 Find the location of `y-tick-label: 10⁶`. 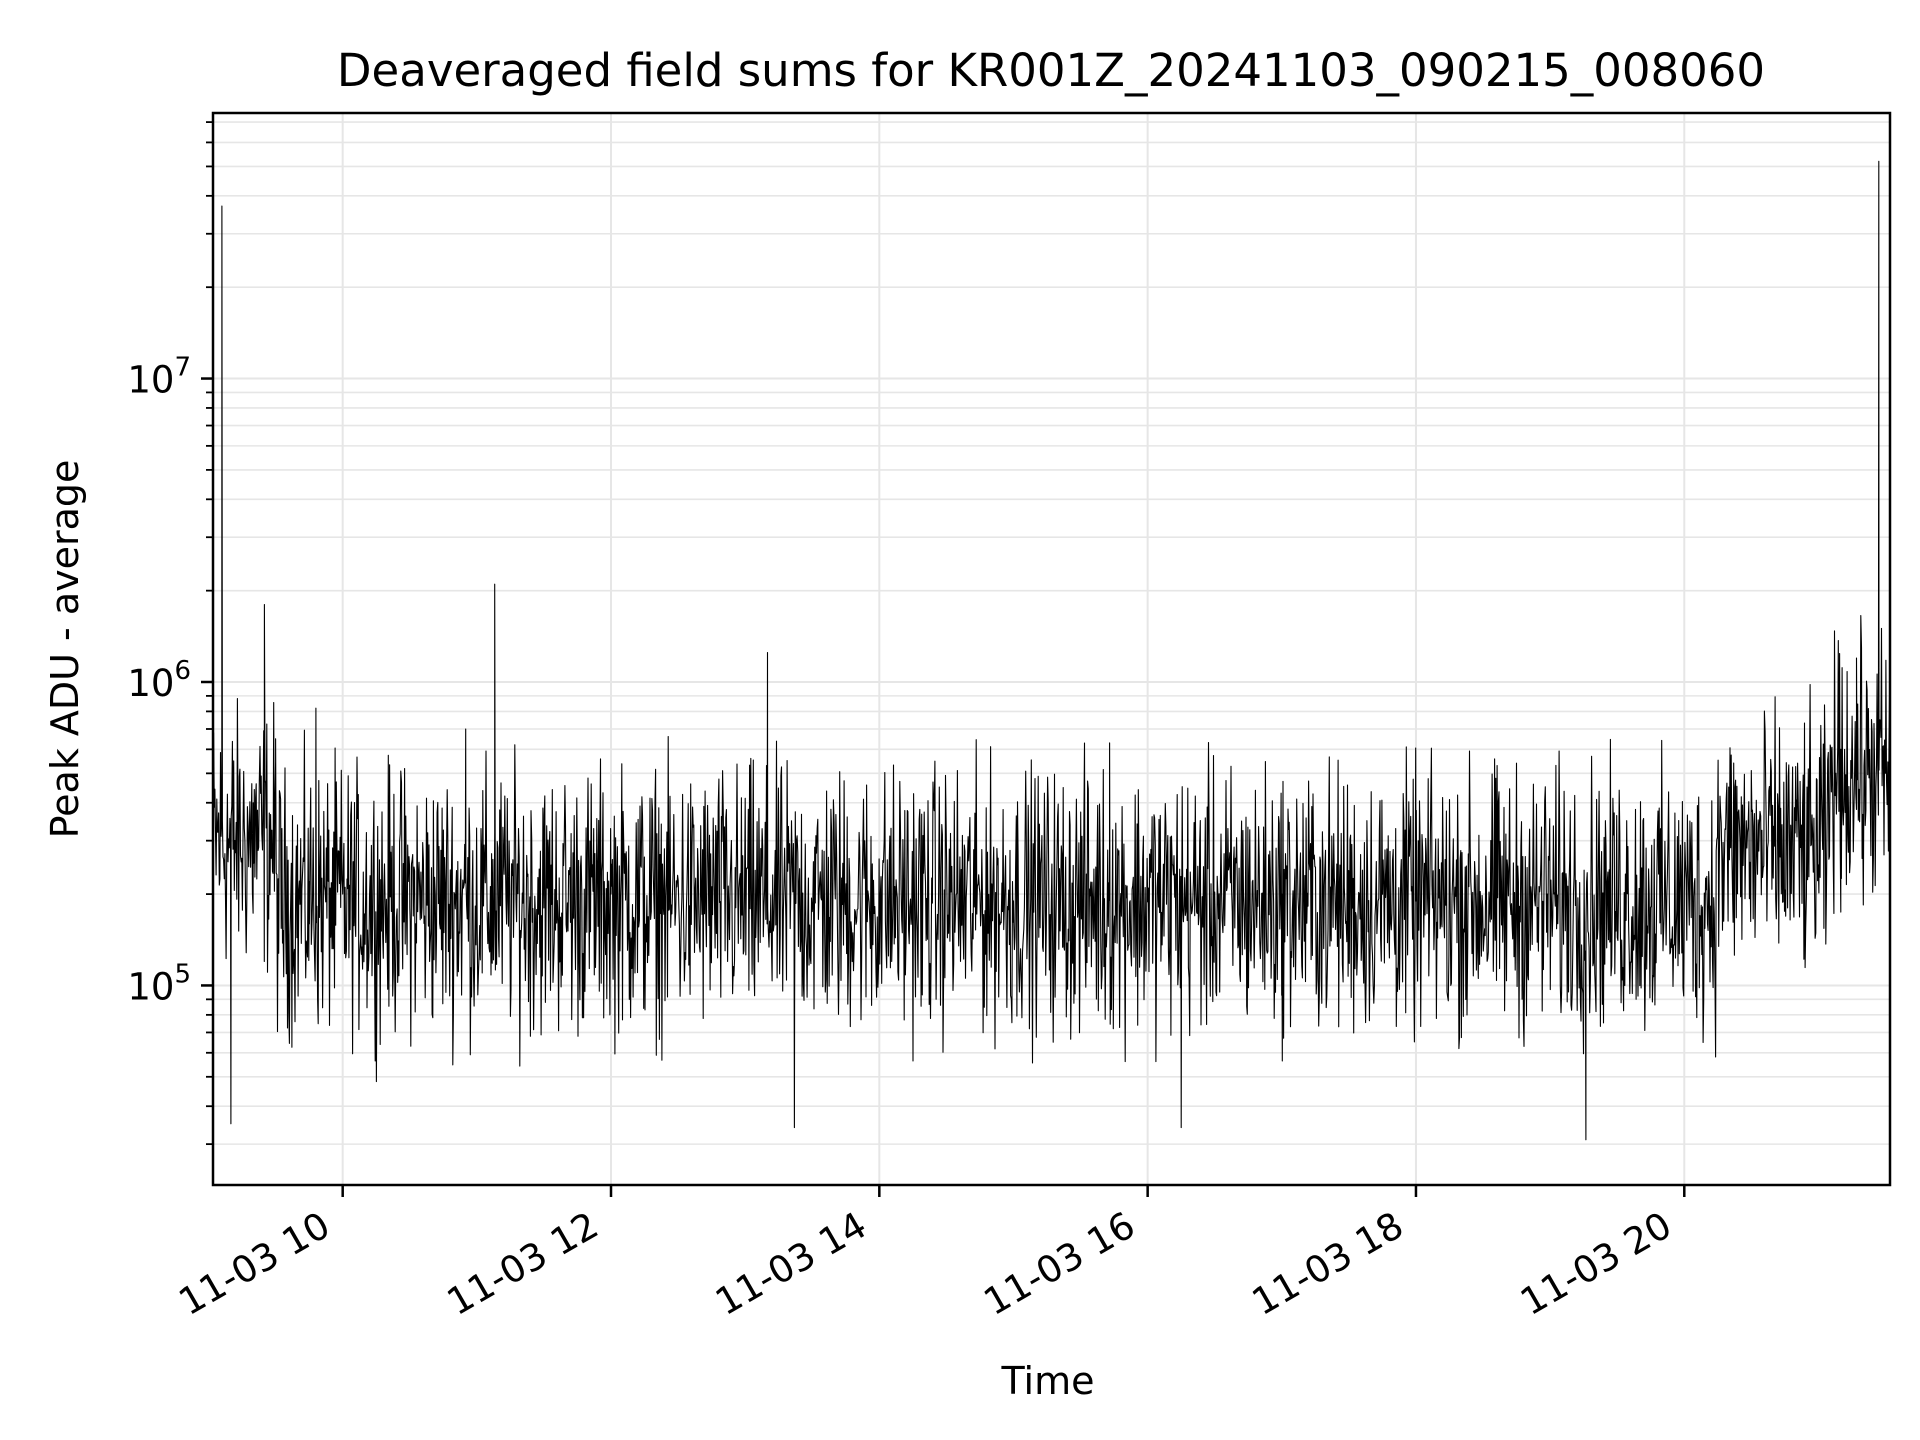

y-tick-label: 10⁶ is located at coordinates (159, 680).